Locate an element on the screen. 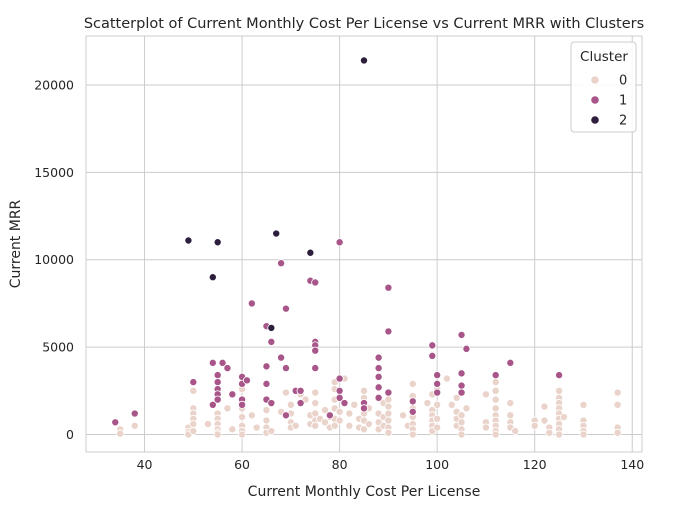 This screenshot has width=689, height=508. x-tick-label: 40 is located at coordinates (145, 464).